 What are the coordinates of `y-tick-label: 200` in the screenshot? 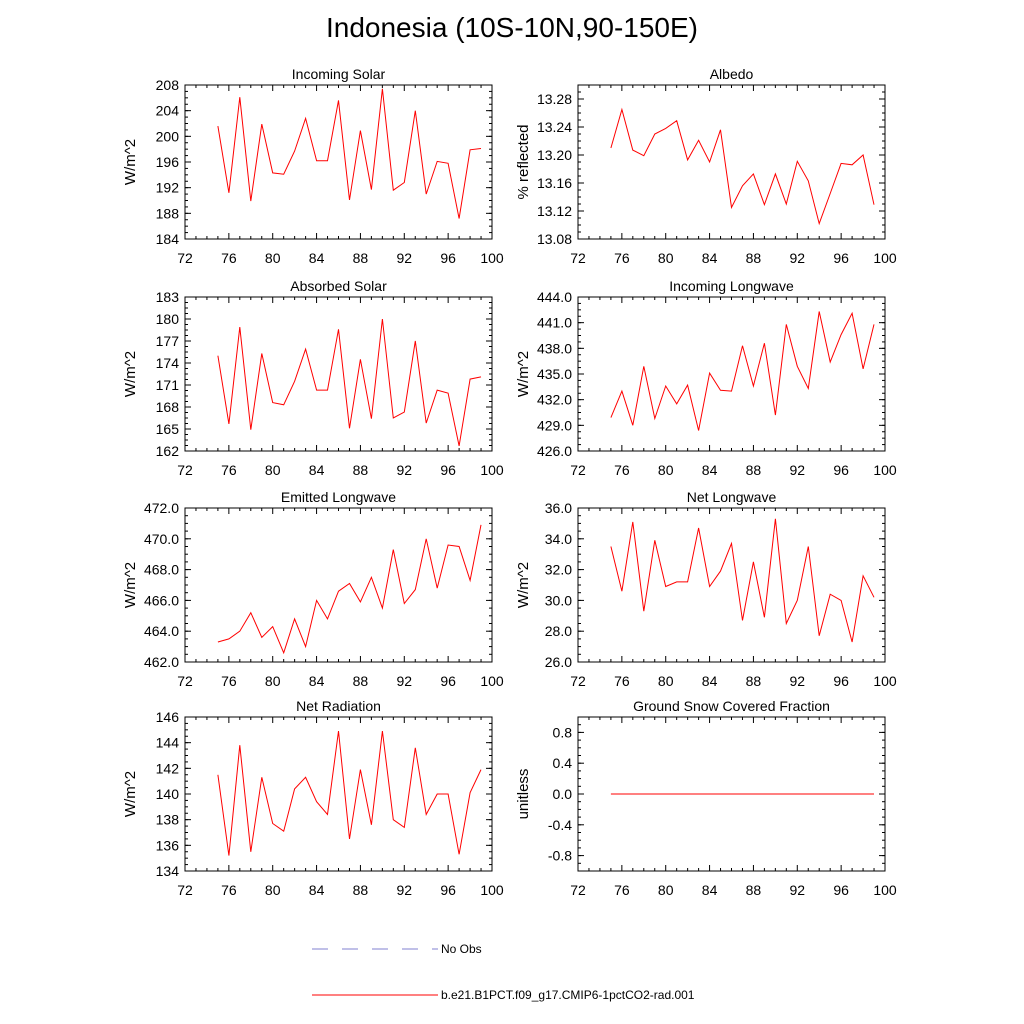 It's located at (168, 136).